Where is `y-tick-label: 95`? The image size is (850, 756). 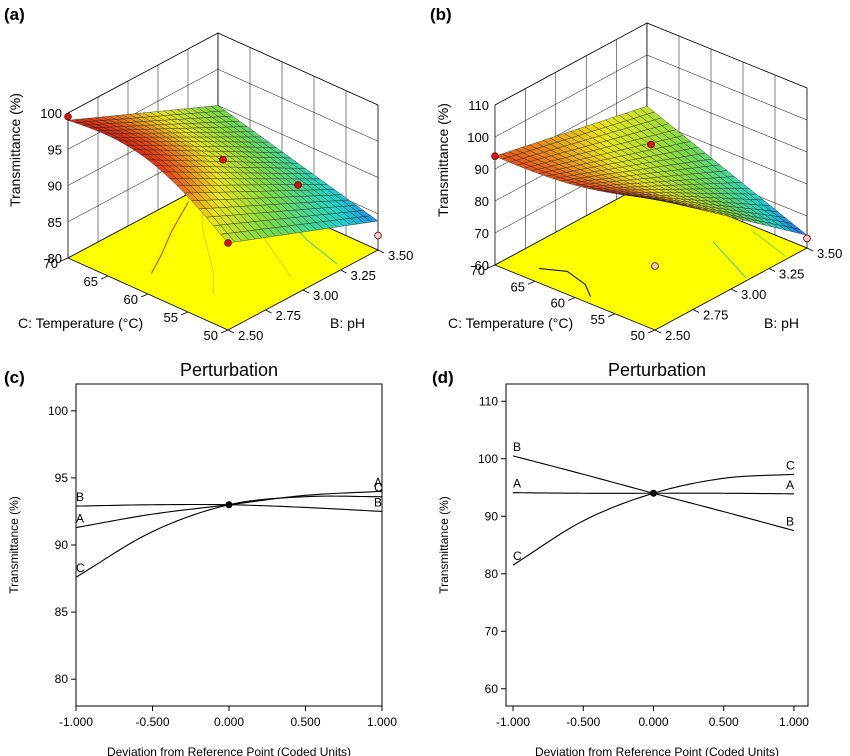 y-tick-label: 95 is located at coordinates (62, 478).